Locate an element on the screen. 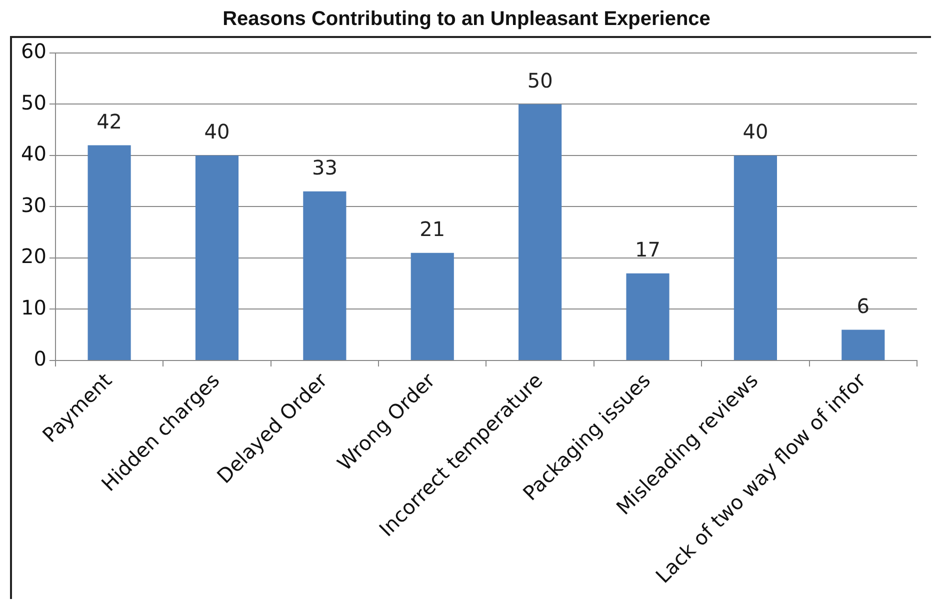 This screenshot has height=601, width=933. data-label: 42 is located at coordinates (109, 121).